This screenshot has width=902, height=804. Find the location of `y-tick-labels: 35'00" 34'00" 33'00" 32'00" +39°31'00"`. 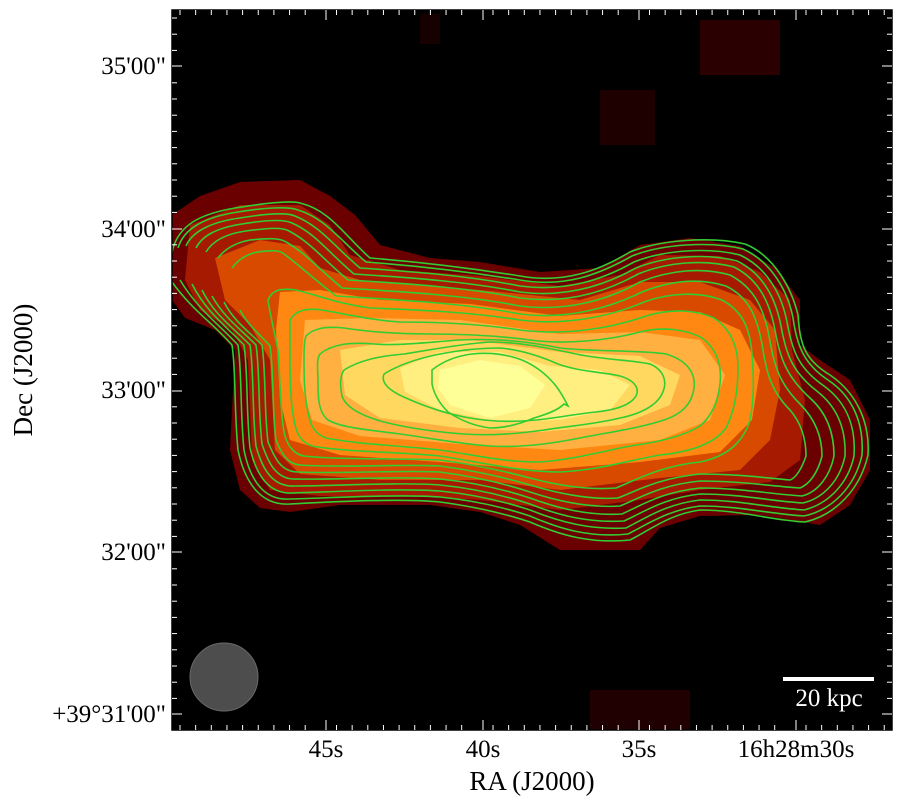

y-tick-labels: 35'00" 34'00" 33'00" 32'00" +39°31'00" is located at coordinates (109, 390).